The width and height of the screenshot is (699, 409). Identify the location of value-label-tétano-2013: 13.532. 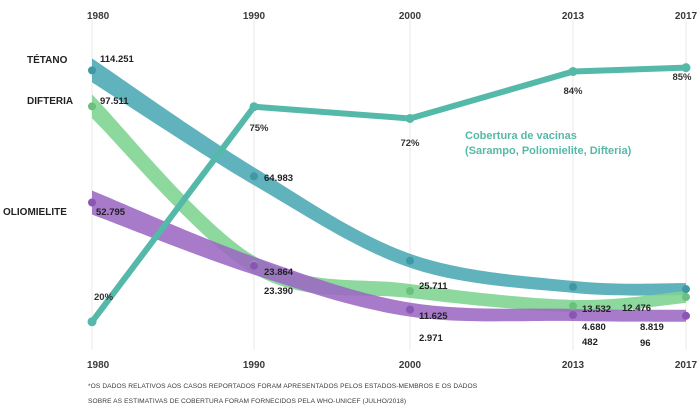
(596, 309).